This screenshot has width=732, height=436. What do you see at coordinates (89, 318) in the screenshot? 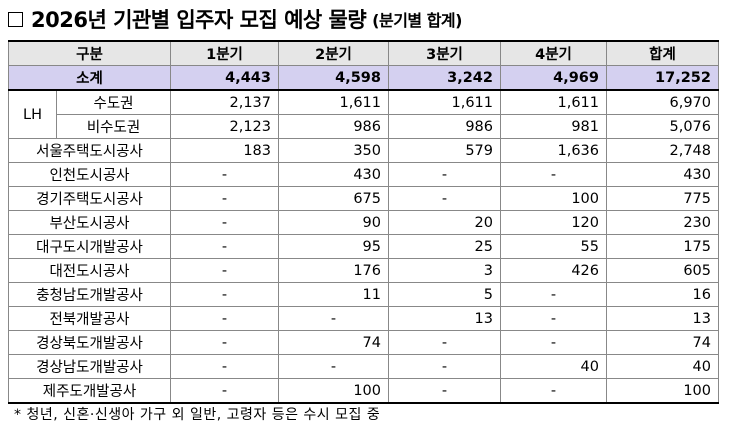
I see `row-label: 전북개발공사` at bounding box center [89, 318].